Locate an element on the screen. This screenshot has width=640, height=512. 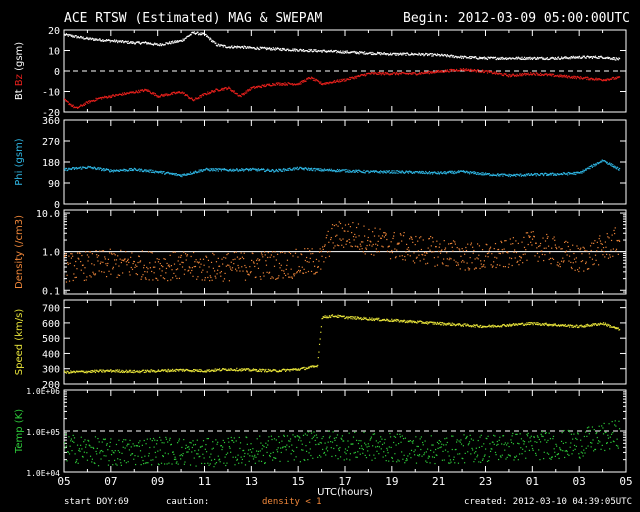
data-point-temp is located at coordinates (103, 451).